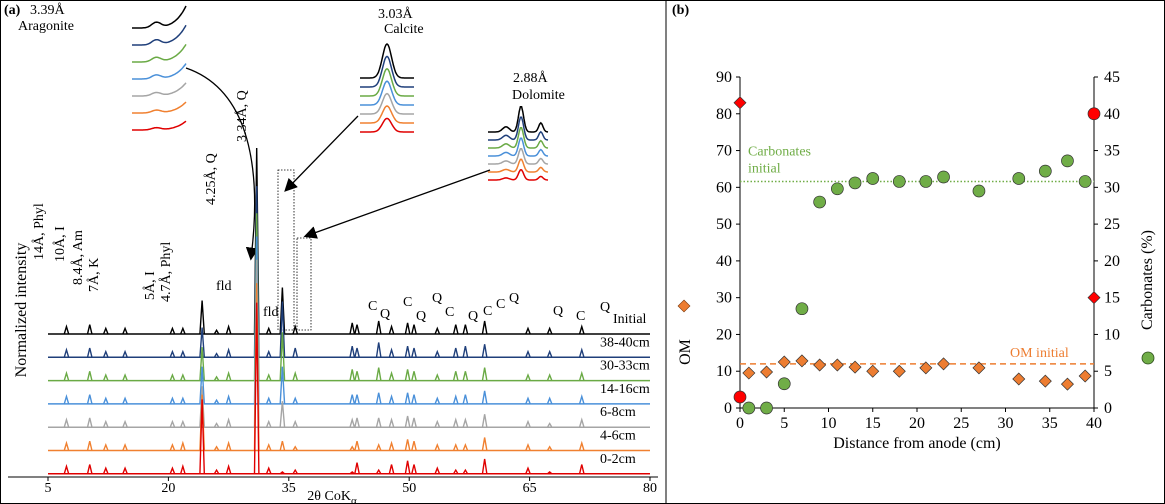  Describe the element at coordinates (630, 319) in the screenshot. I see `series-label: Initial` at that location.